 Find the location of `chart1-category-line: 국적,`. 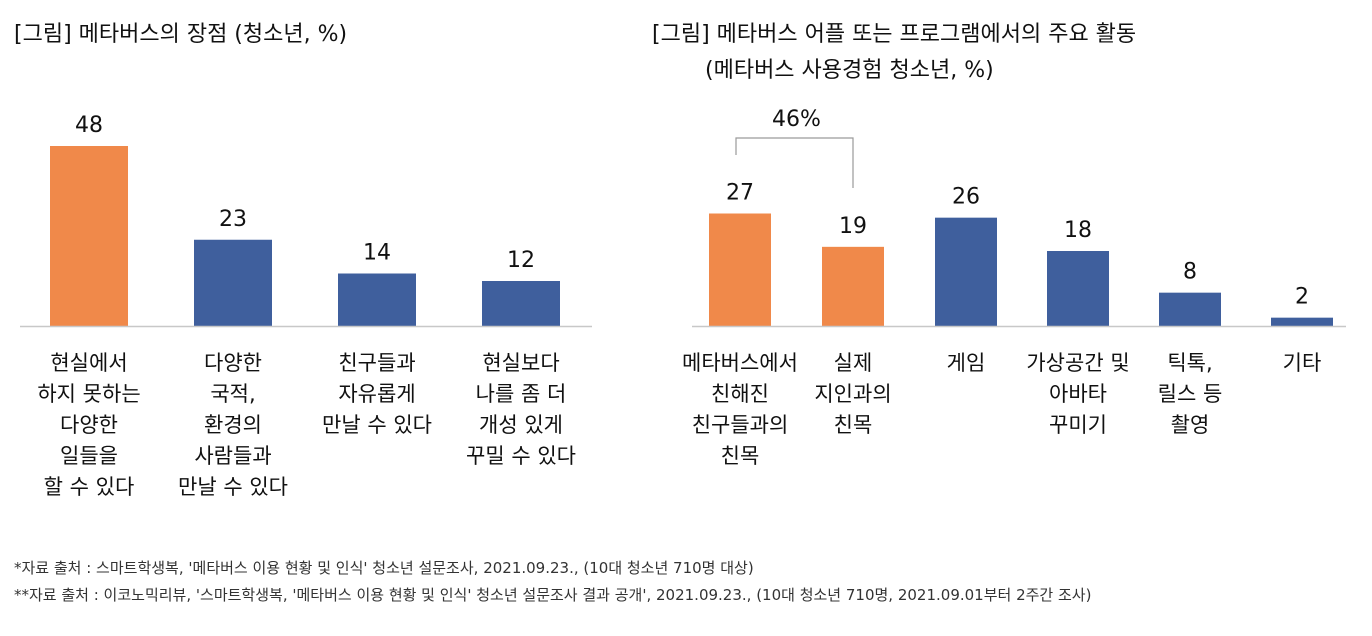

chart1-category-line: 국적, is located at coordinates (232, 394).